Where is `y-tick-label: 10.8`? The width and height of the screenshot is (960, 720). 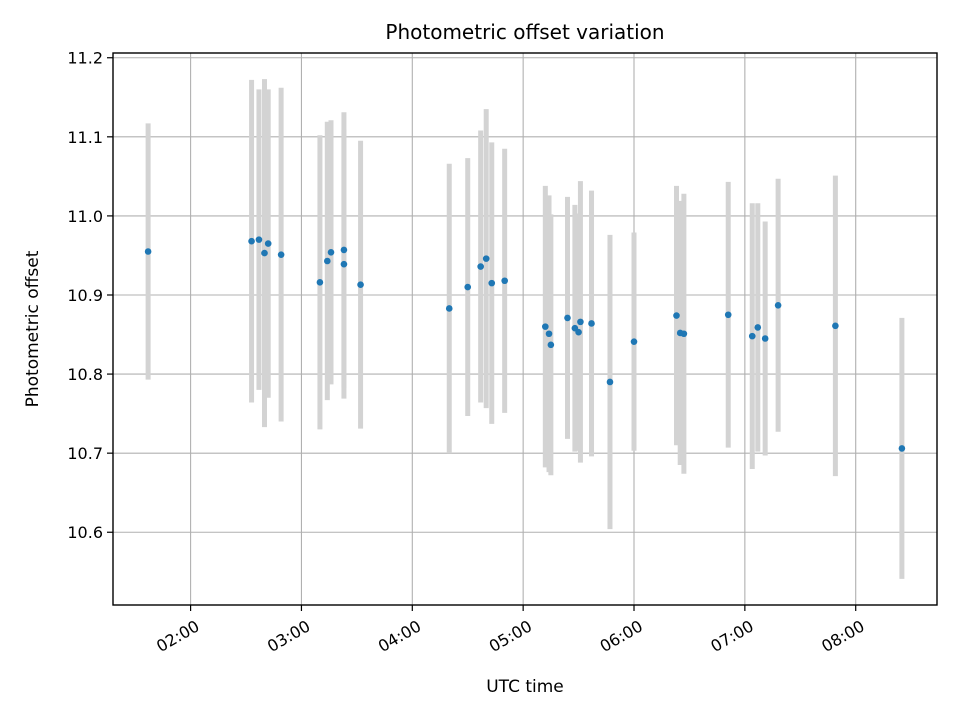 y-tick-label: 10.8 is located at coordinates (85, 374).